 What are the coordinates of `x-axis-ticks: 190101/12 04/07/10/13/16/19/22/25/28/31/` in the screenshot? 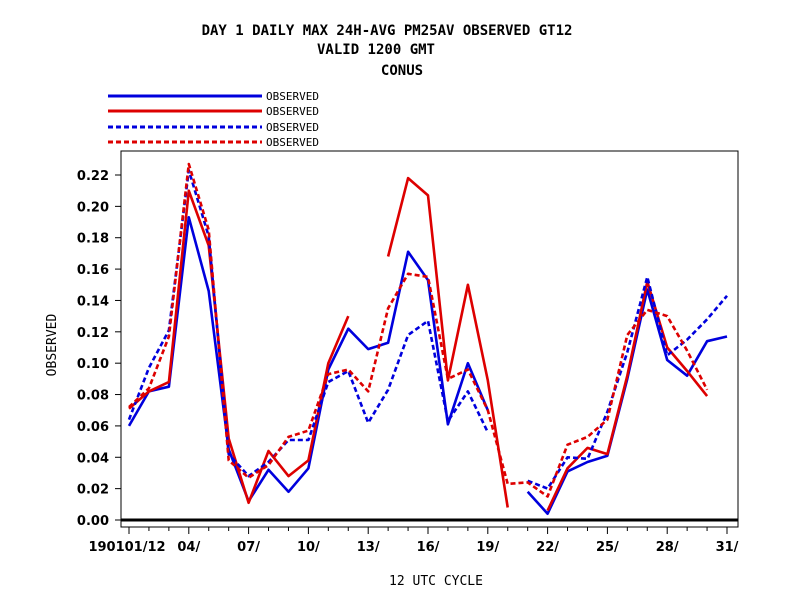 It's located at (413, 541).